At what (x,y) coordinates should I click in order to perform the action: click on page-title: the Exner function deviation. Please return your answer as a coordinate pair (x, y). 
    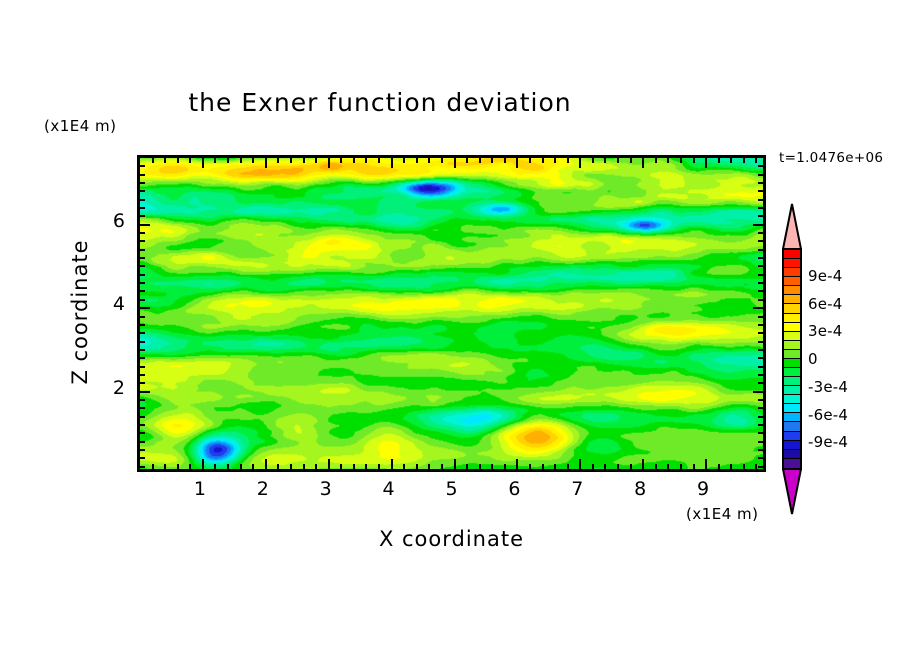
    Looking at the image, I should click on (380, 102).